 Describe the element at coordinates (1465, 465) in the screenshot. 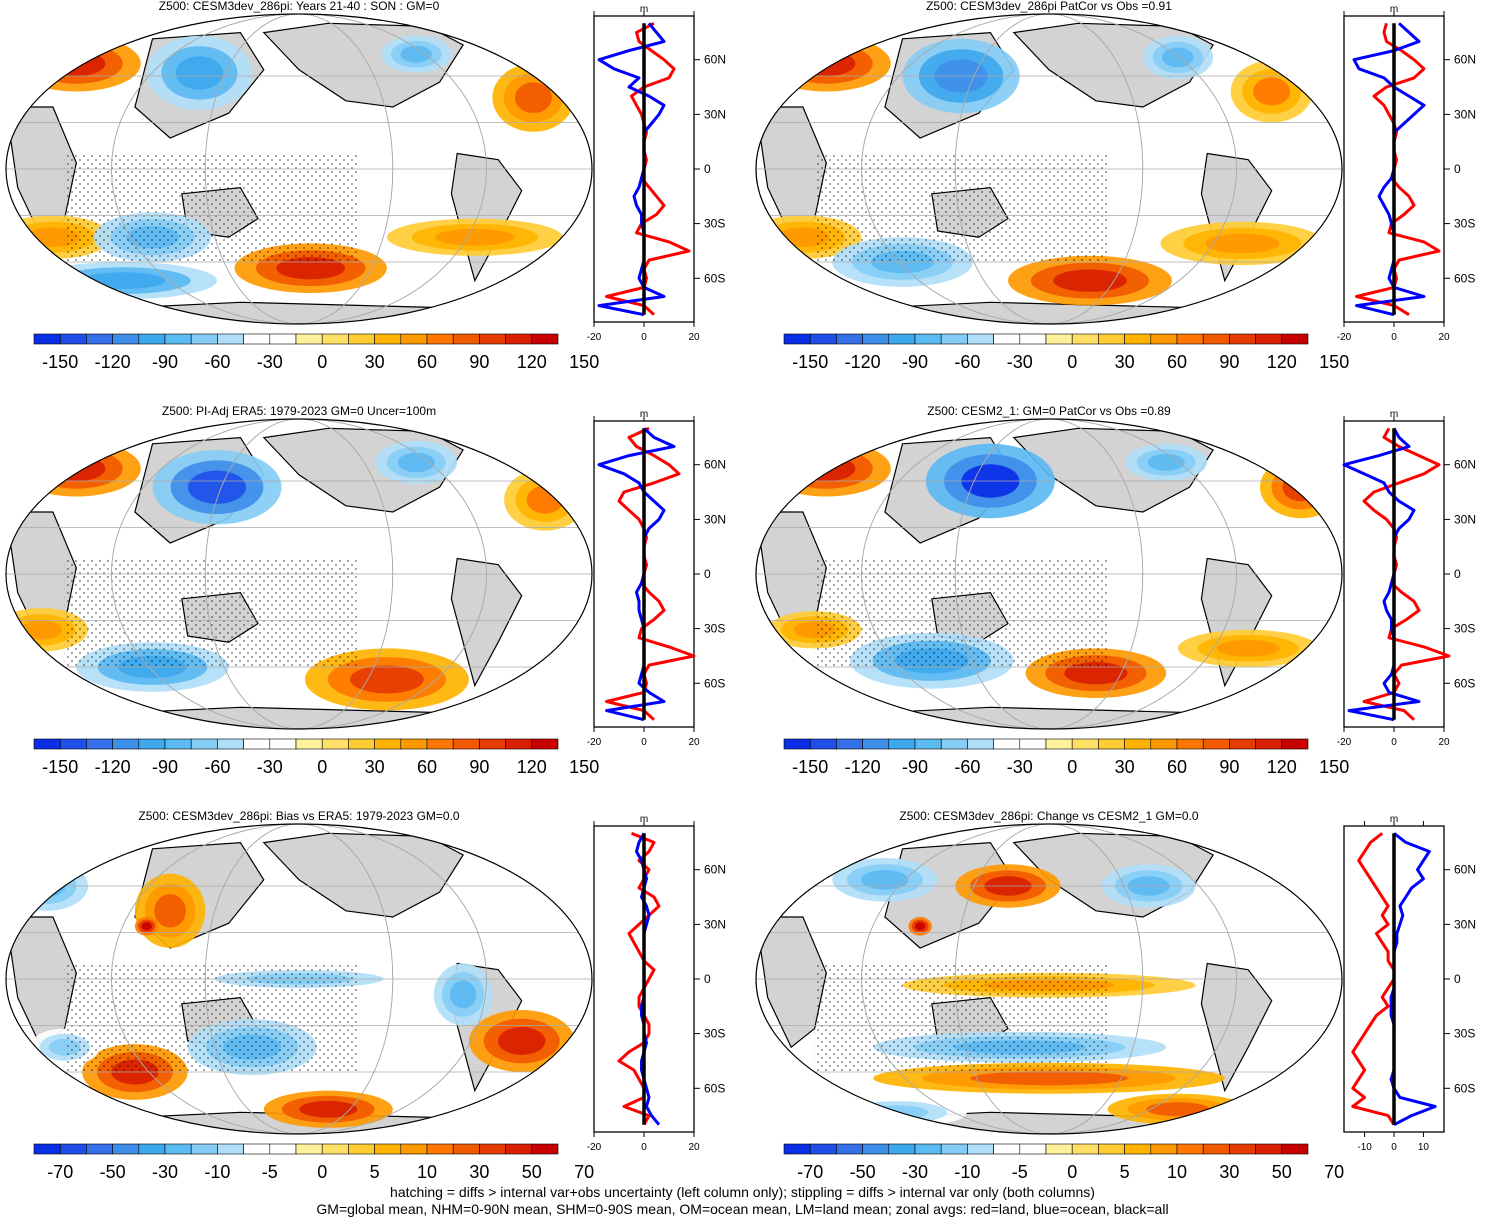

I see `zonal-lat-label: 60N` at that location.